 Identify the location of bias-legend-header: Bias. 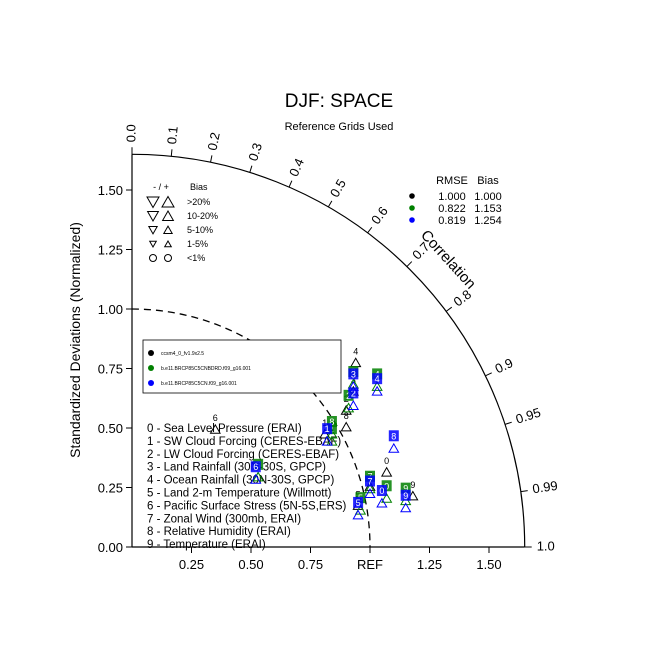
(199, 187).